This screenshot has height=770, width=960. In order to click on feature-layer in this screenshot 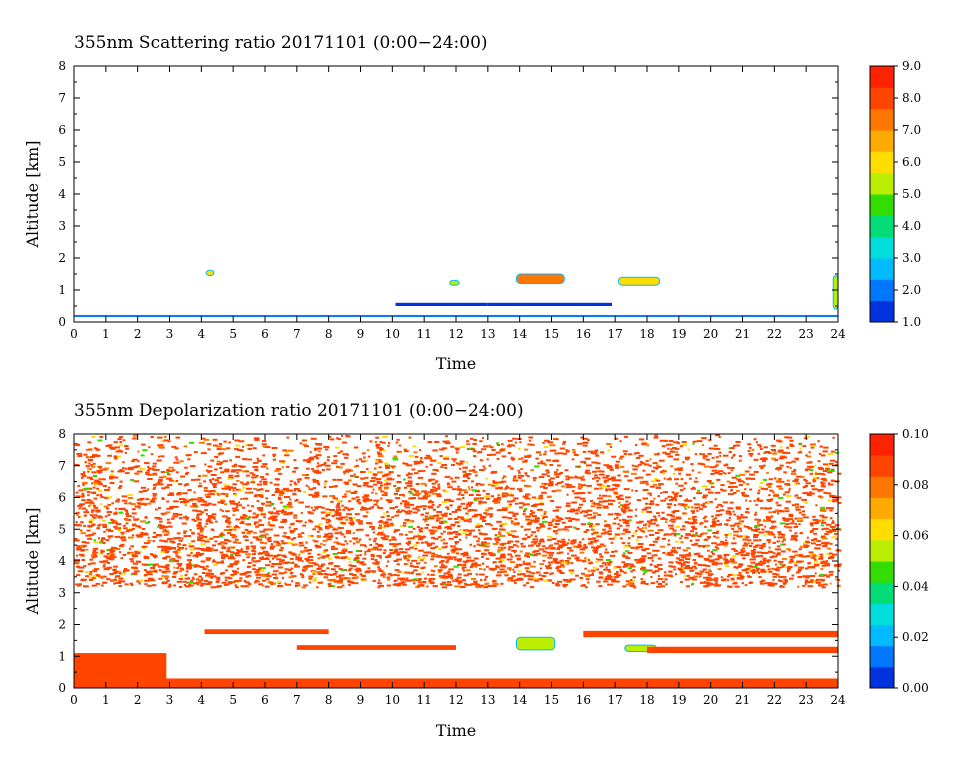, I will do `click(549, 304)`.